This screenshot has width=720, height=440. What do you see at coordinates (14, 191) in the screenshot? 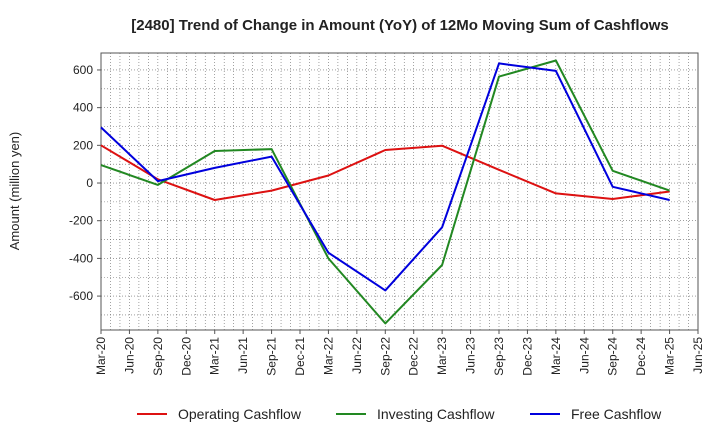
I see `y-axis-label: Amount (million yen)` at bounding box center [14, 191].